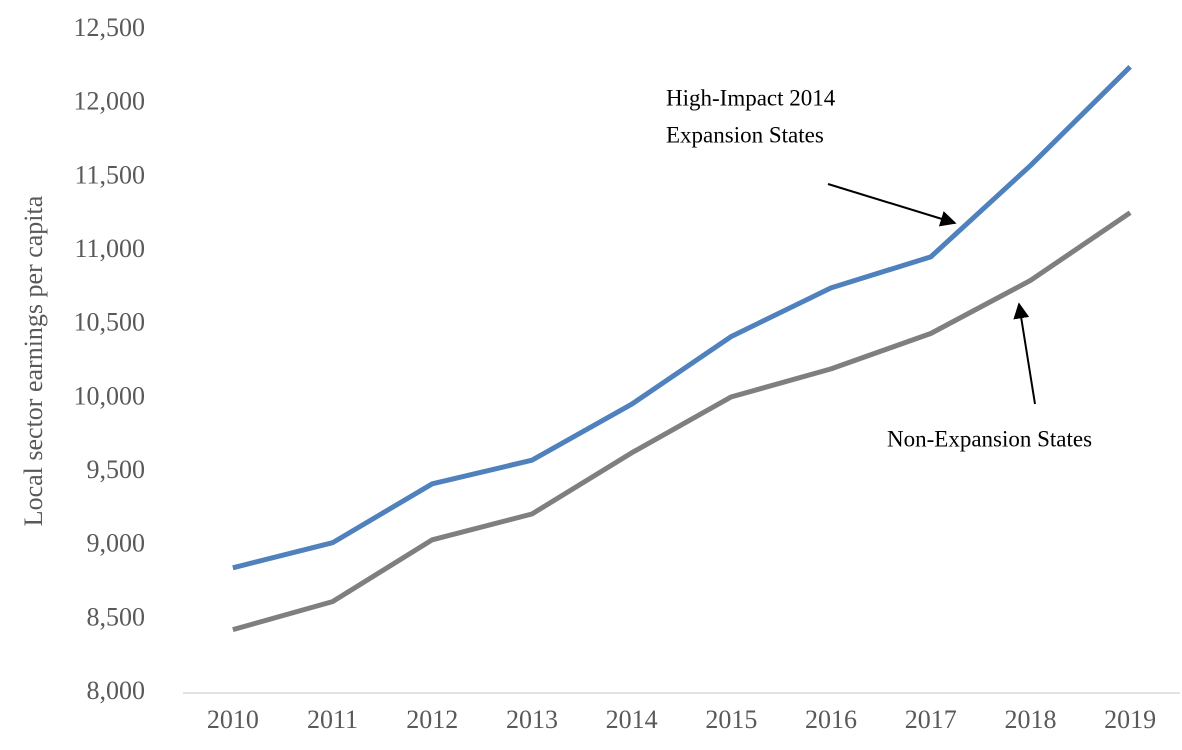  I want to click on x-tick-label: 2011, so click(332, 719).